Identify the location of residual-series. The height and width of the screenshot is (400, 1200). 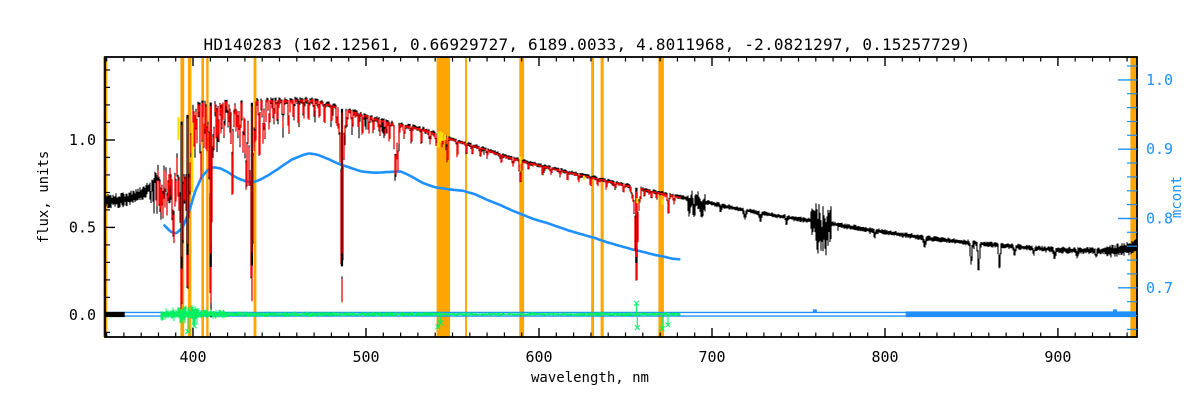
(420, 317).